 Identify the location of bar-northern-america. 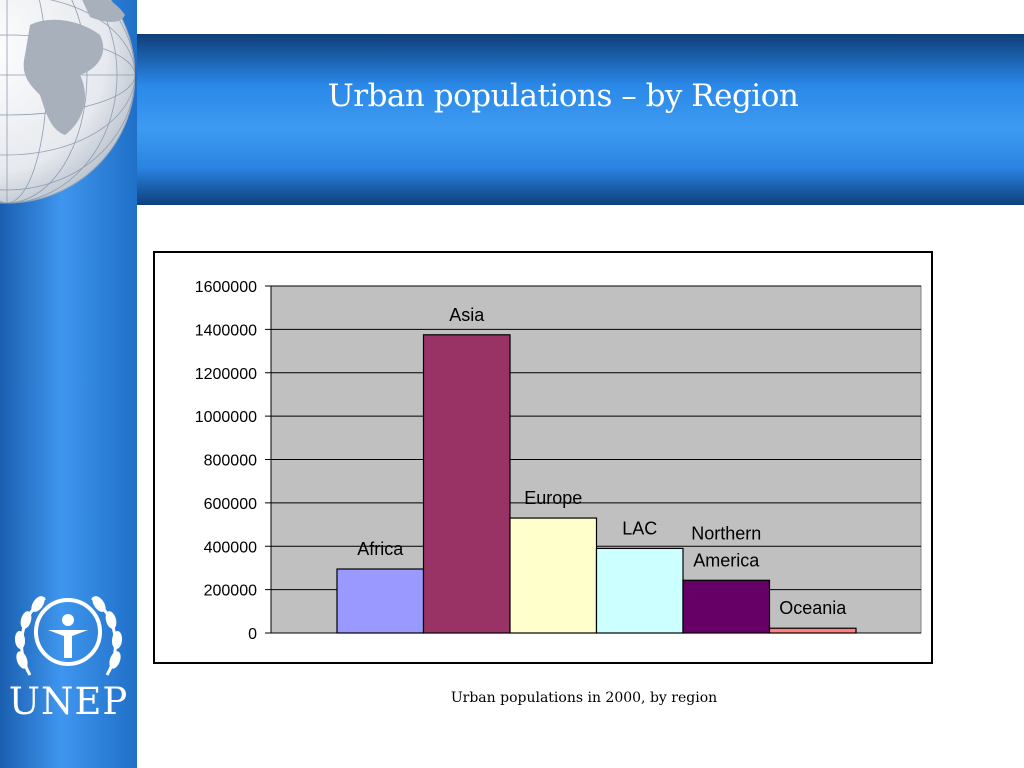
(726, 606).